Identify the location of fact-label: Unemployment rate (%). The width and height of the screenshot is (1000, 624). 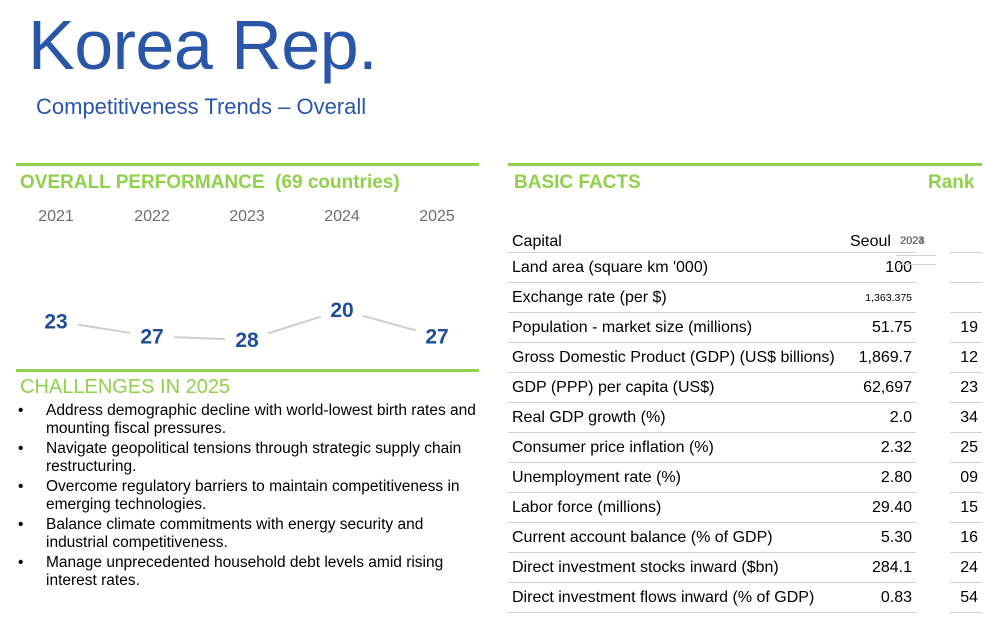
(677, 477).